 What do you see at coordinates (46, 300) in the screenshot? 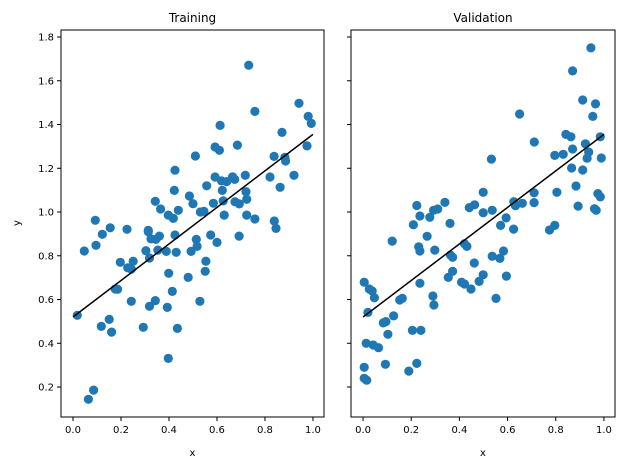
I see `training-y-tick-label: 0.6` at bounding box center [46, 300].